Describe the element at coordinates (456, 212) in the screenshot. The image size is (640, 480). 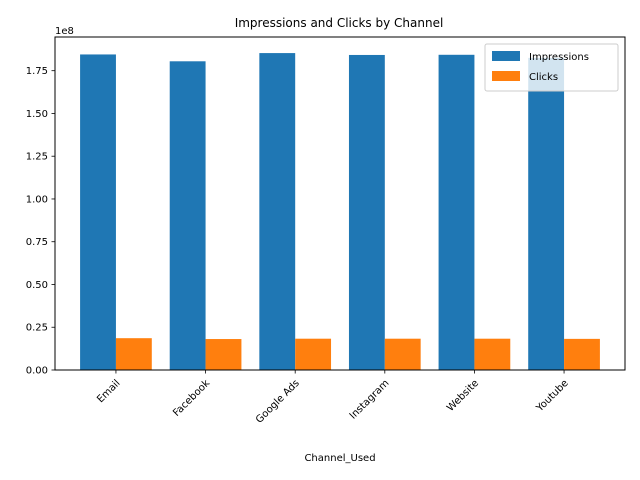
I see `bar-impressions-website` at that location.